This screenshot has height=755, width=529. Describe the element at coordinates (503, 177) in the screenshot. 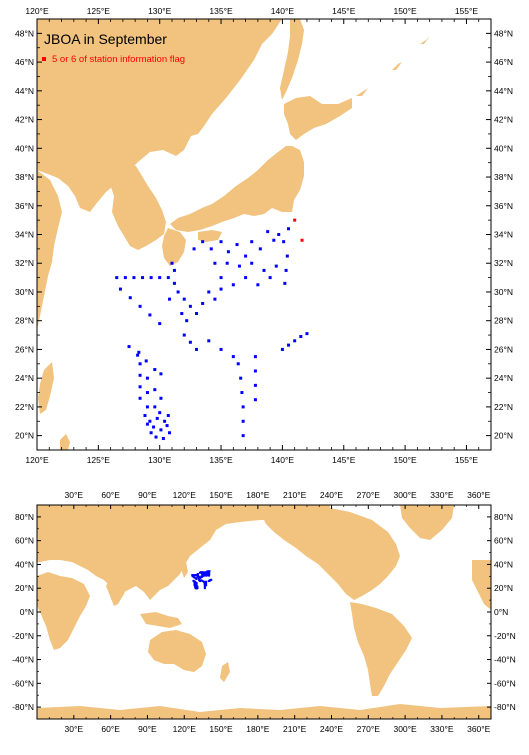

I see `lat-tick-label-right: 38°N` at that location.